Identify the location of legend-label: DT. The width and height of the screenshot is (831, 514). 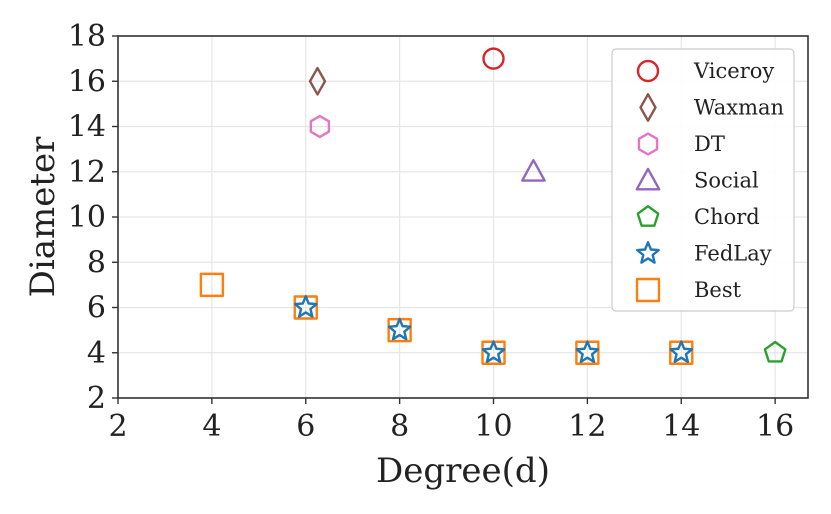
(709, 144).